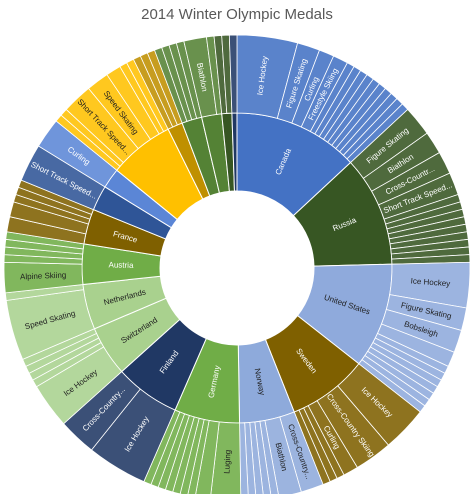  What do you see at coordinates (237, 14) in the screenshot?
I see `chart-title: 2014 Winter Olympic Medals` at bounding box center [237, 14].